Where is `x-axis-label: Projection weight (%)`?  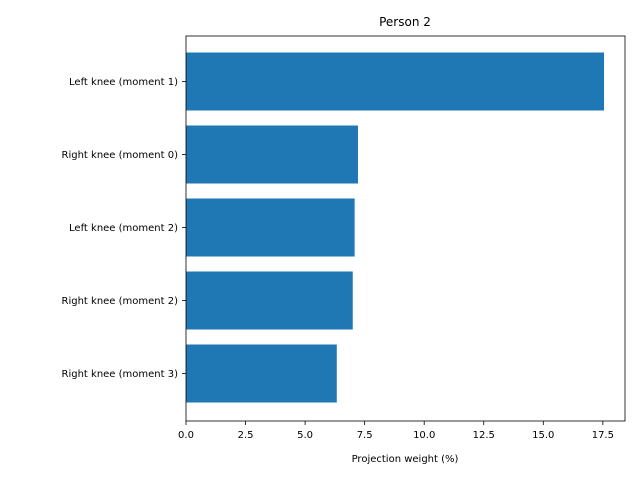 x-axis-label: Projection weight (%) is located at coordinates (405, 459).